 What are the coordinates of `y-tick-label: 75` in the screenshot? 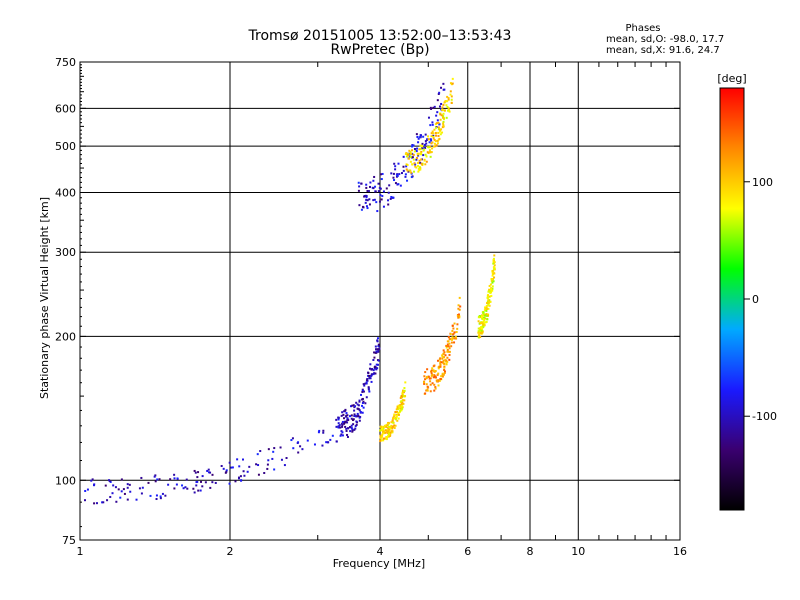 It's located at (69, 540).